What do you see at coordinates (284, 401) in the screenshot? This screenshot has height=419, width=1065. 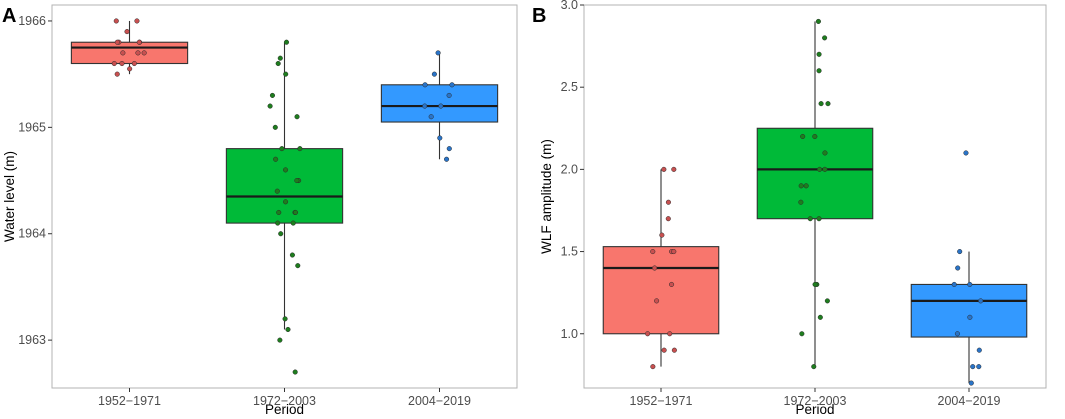 I see `x-tick-label: 1972−2003` at bounding box center [284, 401].